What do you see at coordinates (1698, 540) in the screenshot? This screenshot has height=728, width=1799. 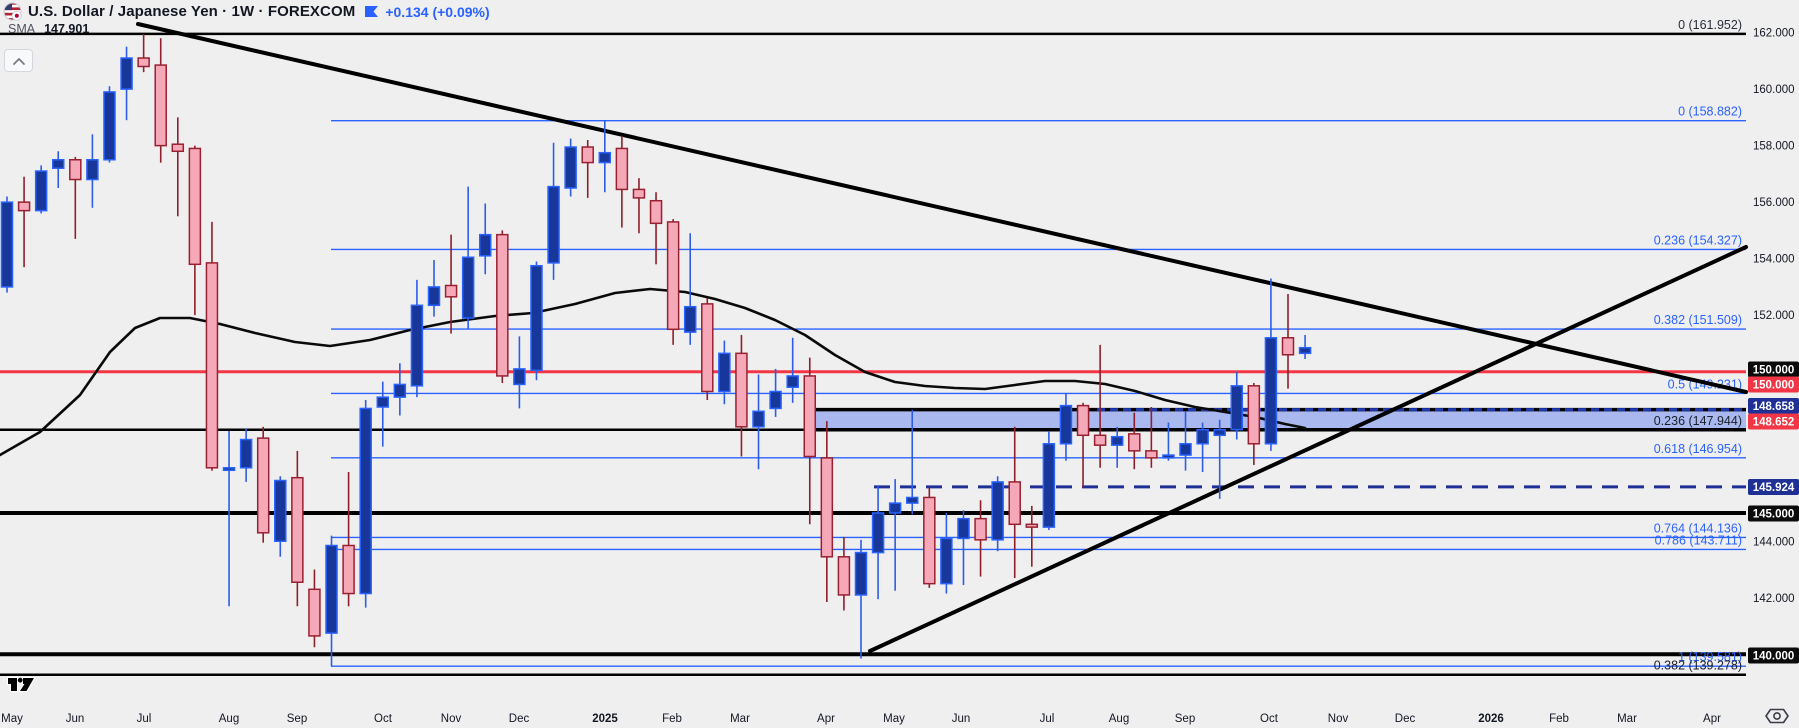 I see `fib-level-label: 0.786 (143.711)` at bounding box center [1698, 540].